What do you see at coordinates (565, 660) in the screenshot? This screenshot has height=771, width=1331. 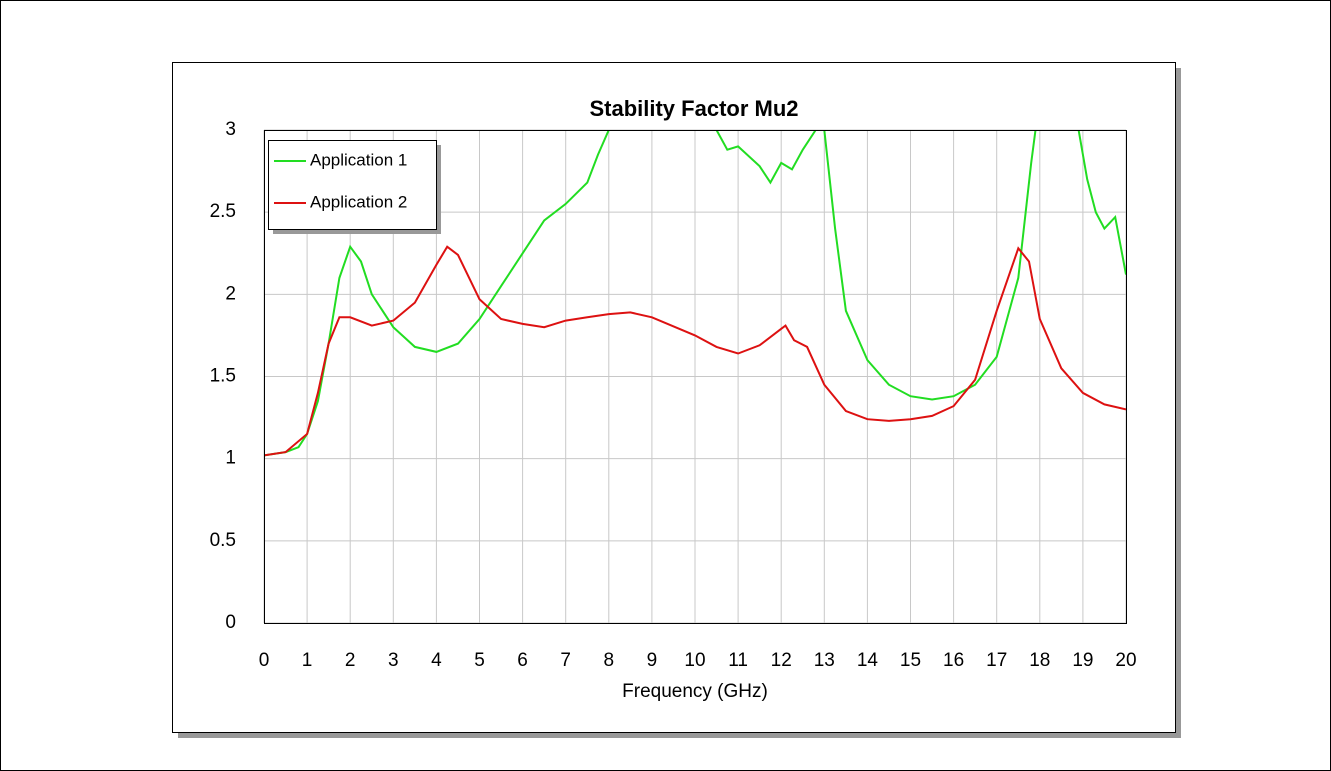 I see `x-tick-label: 7` at bounding box center [565, 660].